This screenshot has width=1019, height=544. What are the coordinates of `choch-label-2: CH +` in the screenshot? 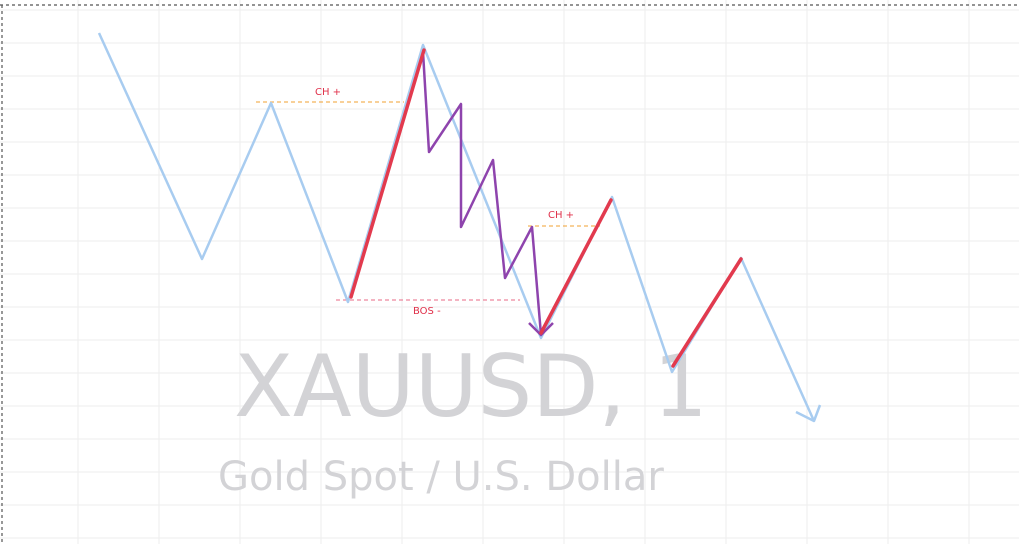 It's located at (561, 215).